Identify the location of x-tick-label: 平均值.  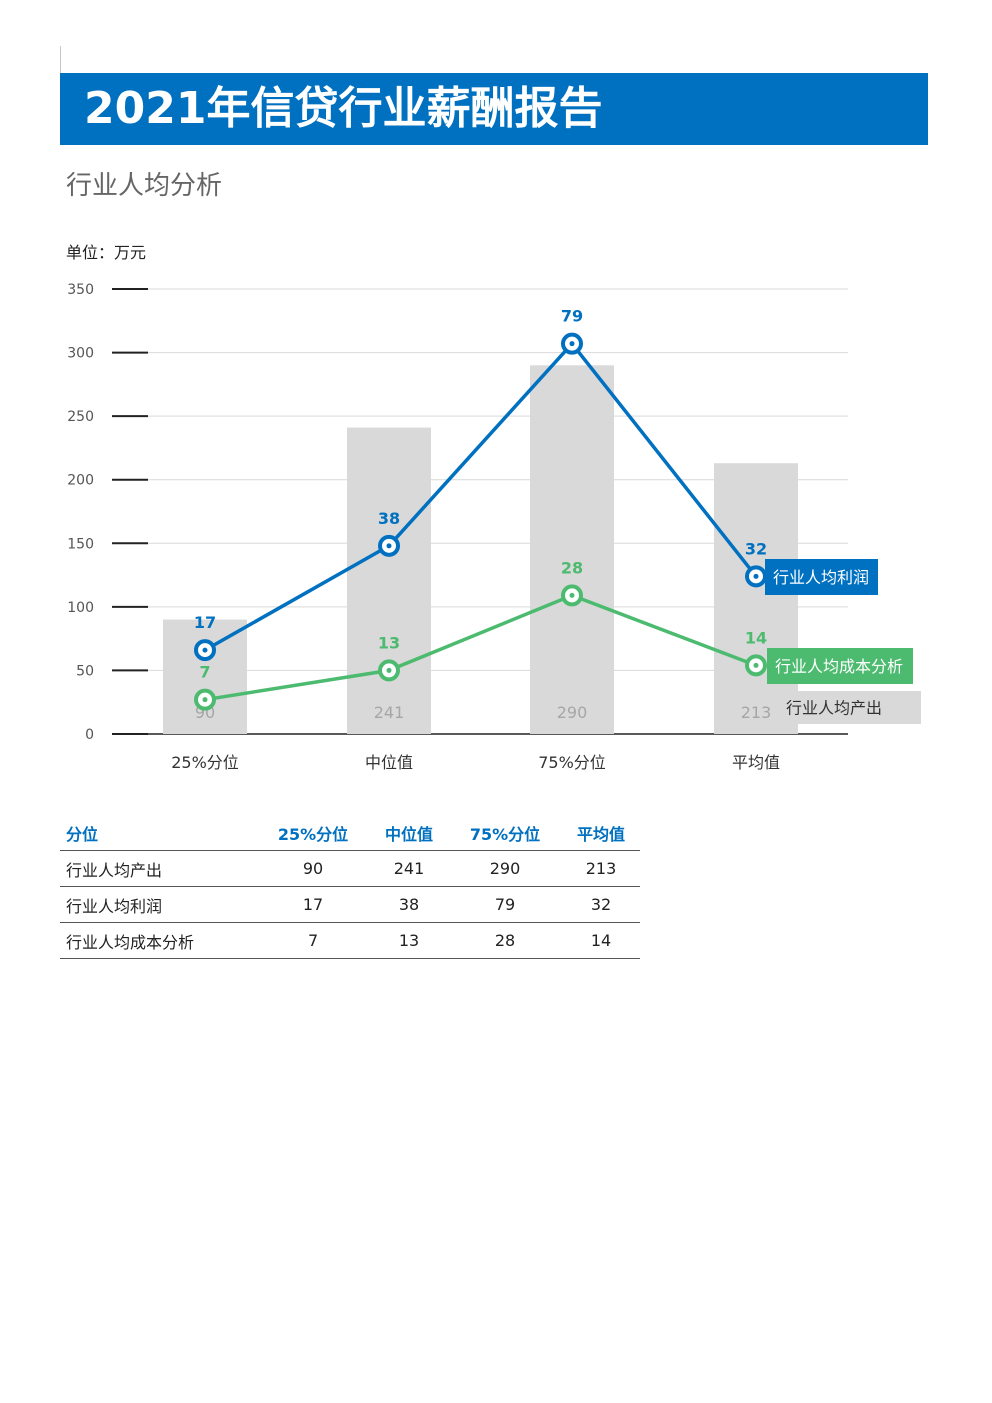
(756, 762).